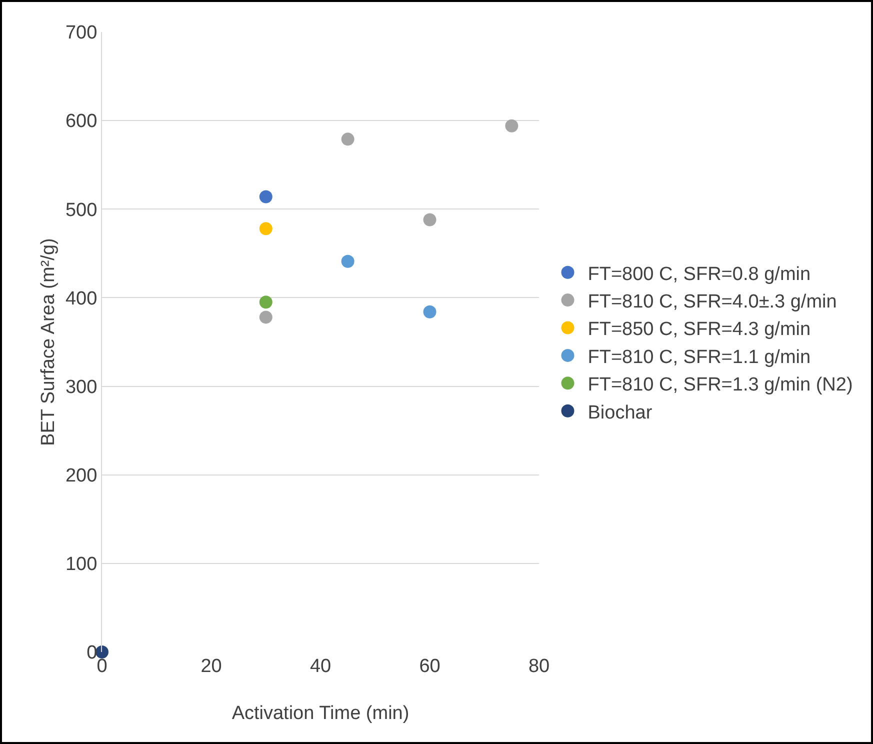 The width and height of the screenshot is (873, 744). What do you see at coordinates (92, 653) in the screenshot?
I see `y-tick-label: 0` at bounding box center [92, 653].